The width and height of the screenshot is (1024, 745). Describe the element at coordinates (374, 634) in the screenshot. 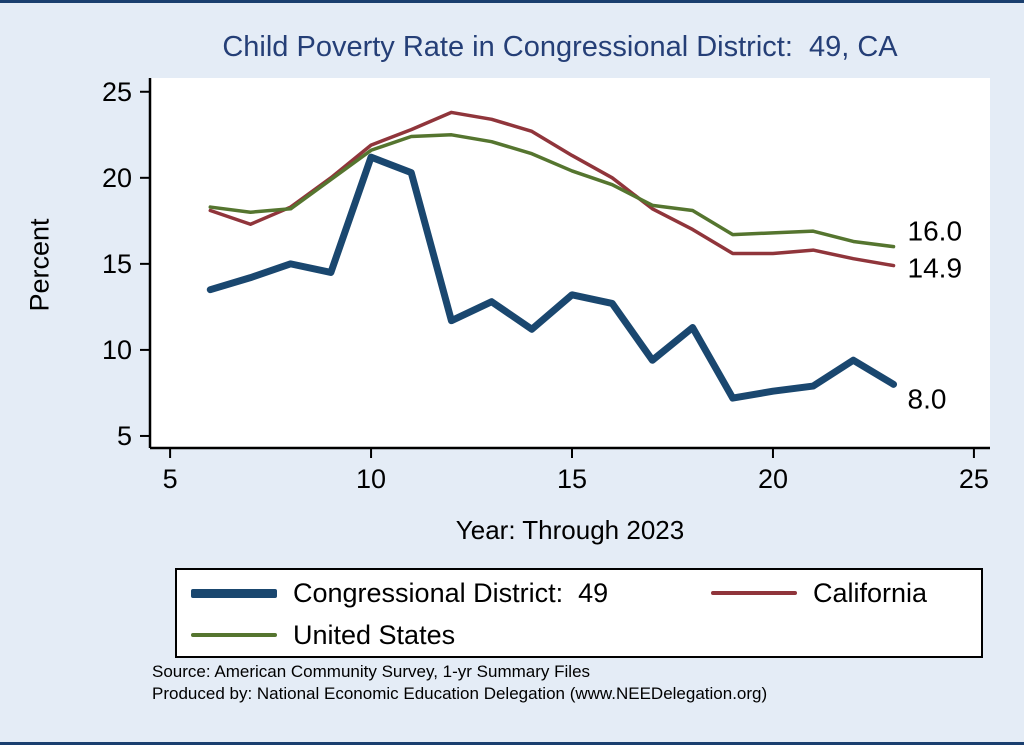

I see `legend-label-united-states: United States` at that location.